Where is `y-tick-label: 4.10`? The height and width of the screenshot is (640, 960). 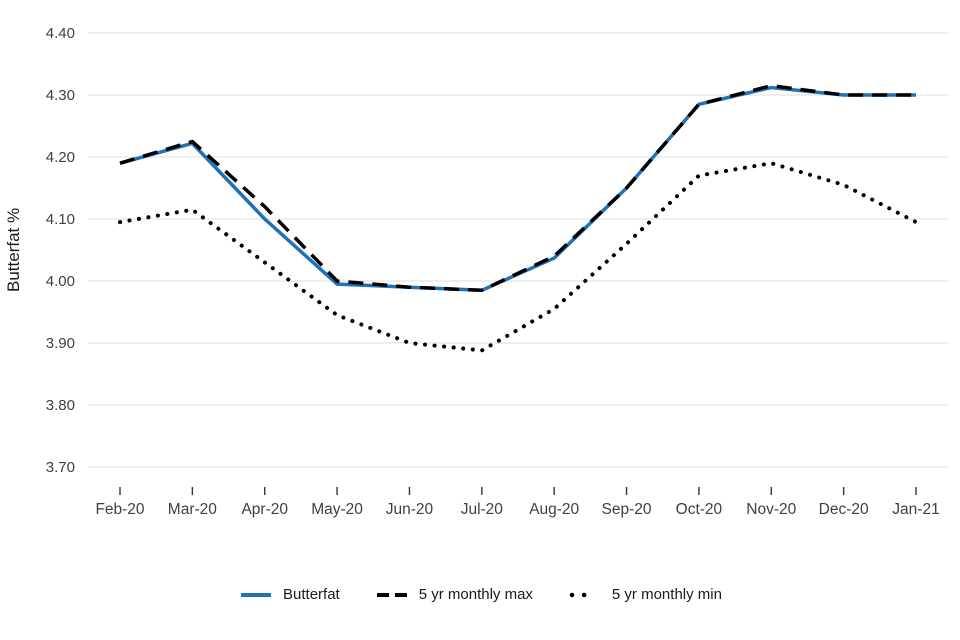
y-tick-label: 4.10 is located at coordinates (60, 219).